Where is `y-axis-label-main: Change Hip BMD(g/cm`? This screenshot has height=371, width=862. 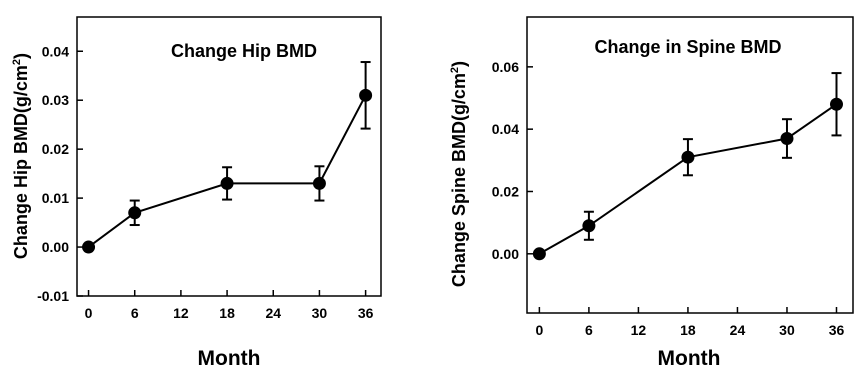 y-axis-label-main: Change Hip BMD(g/cm is located at coordinates (21, 162).